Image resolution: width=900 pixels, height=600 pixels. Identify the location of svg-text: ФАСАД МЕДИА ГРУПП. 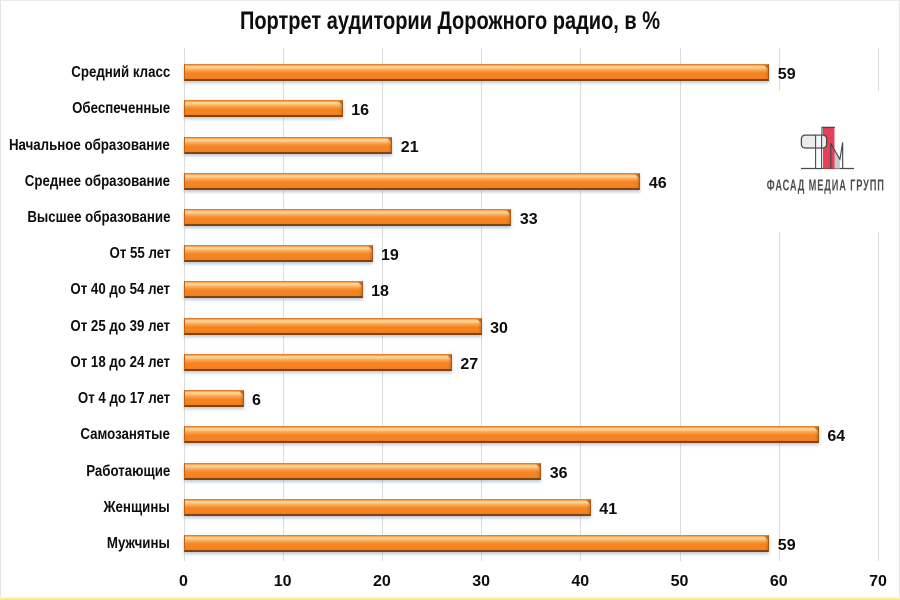
(826, 186).